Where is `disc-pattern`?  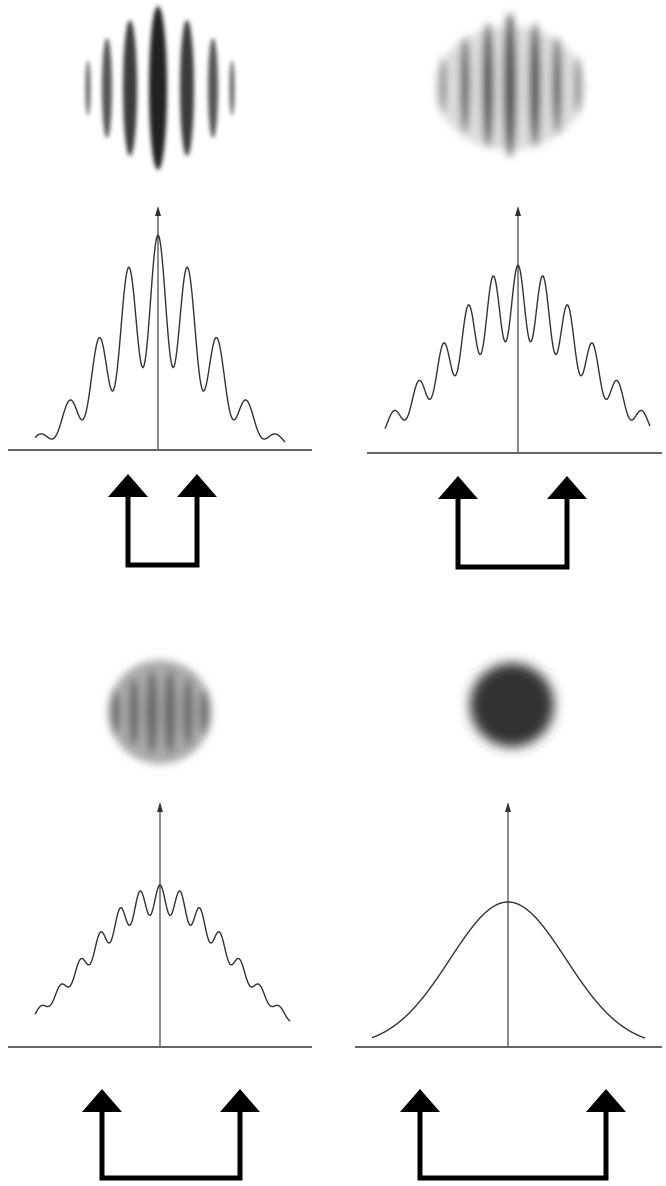 disc-pattern is located at coordinates (512, 705).